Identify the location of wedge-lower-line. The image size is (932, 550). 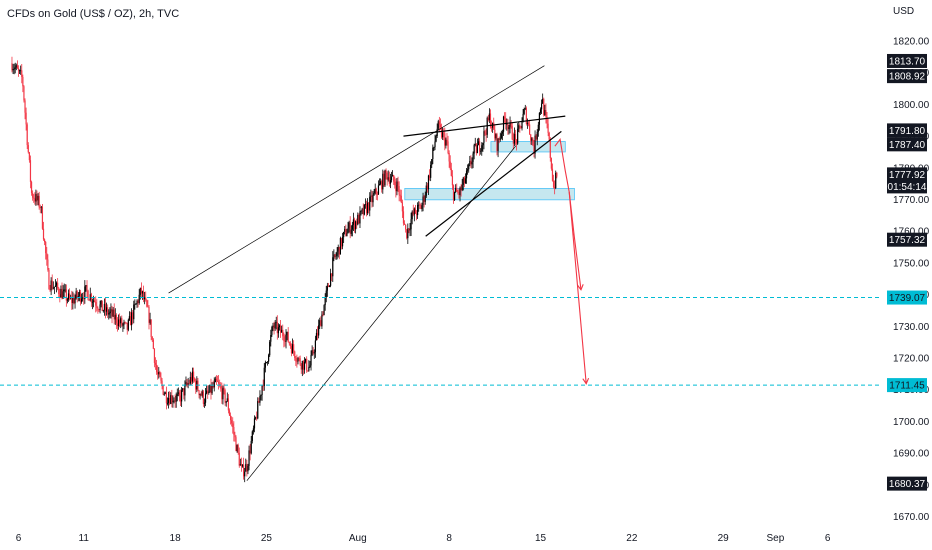
(493, 183).